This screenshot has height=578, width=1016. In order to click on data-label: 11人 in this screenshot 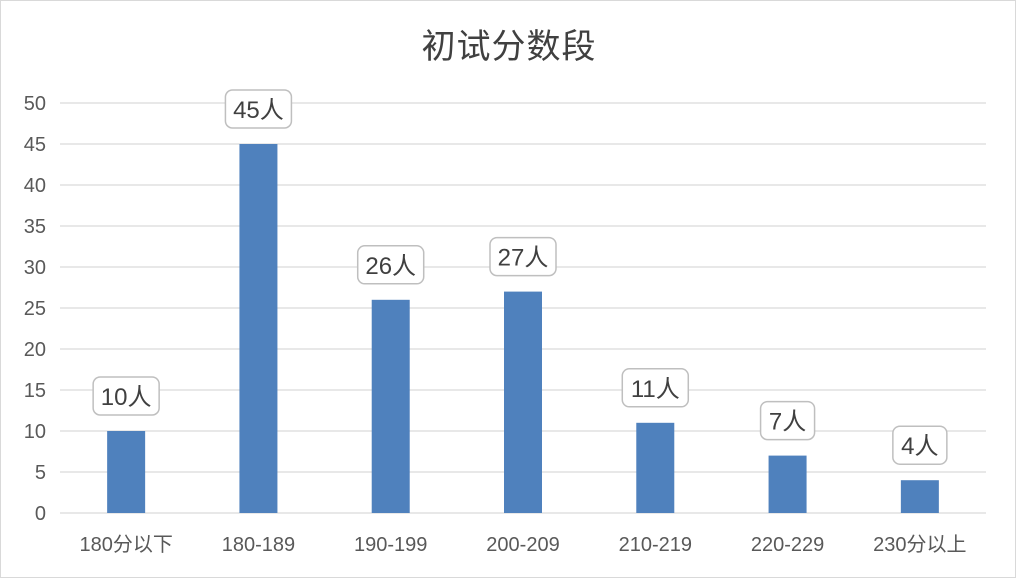, I will do `click(655, 389)`.